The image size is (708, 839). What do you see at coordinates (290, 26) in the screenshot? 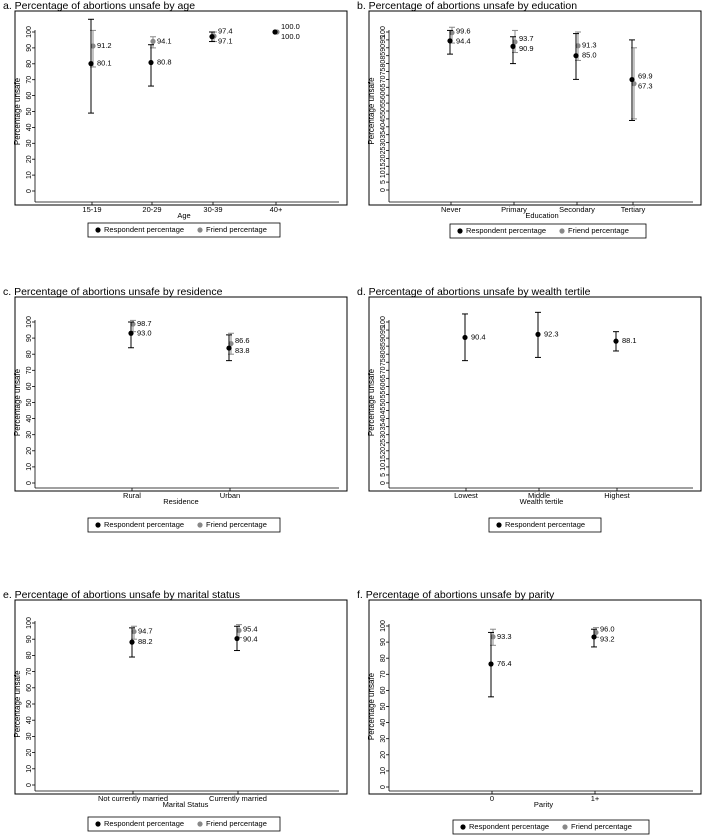
I see `respondent-data-label: 100.0` at bounding box center [290, 26].